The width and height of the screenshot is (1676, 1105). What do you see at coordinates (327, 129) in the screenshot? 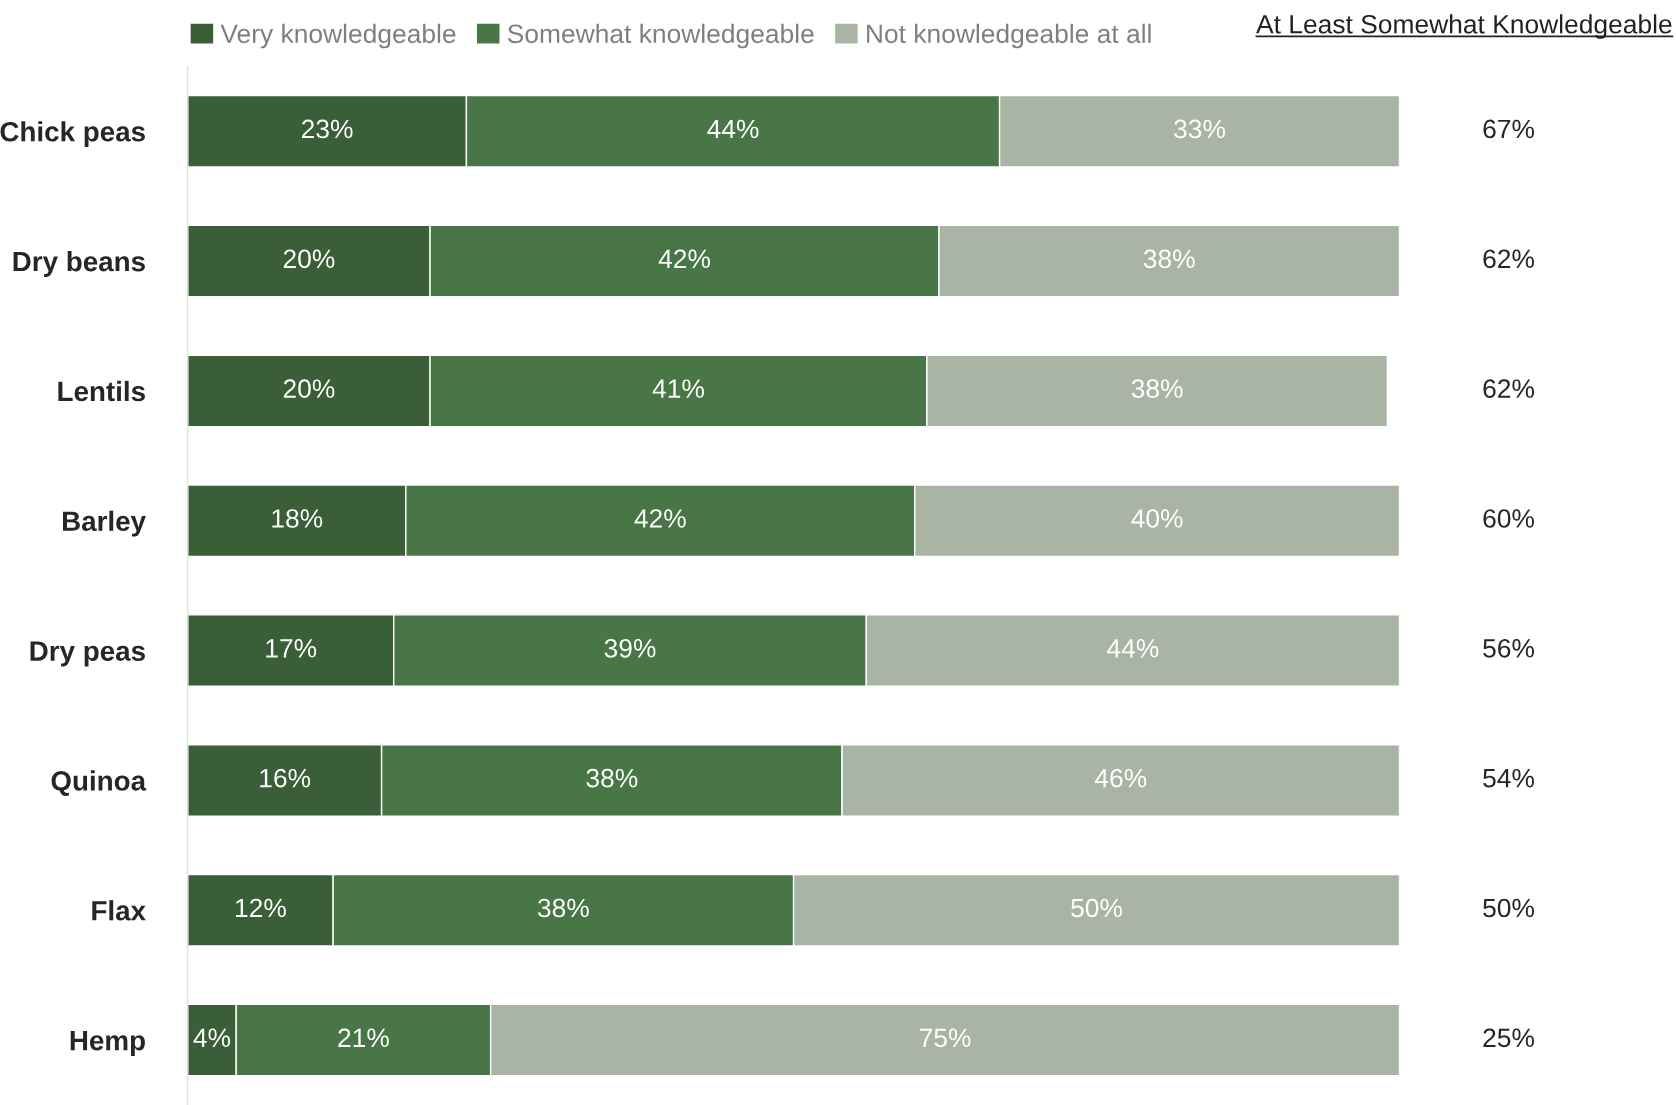
I see `data-label: 23%` at bounding box center [327, 129].